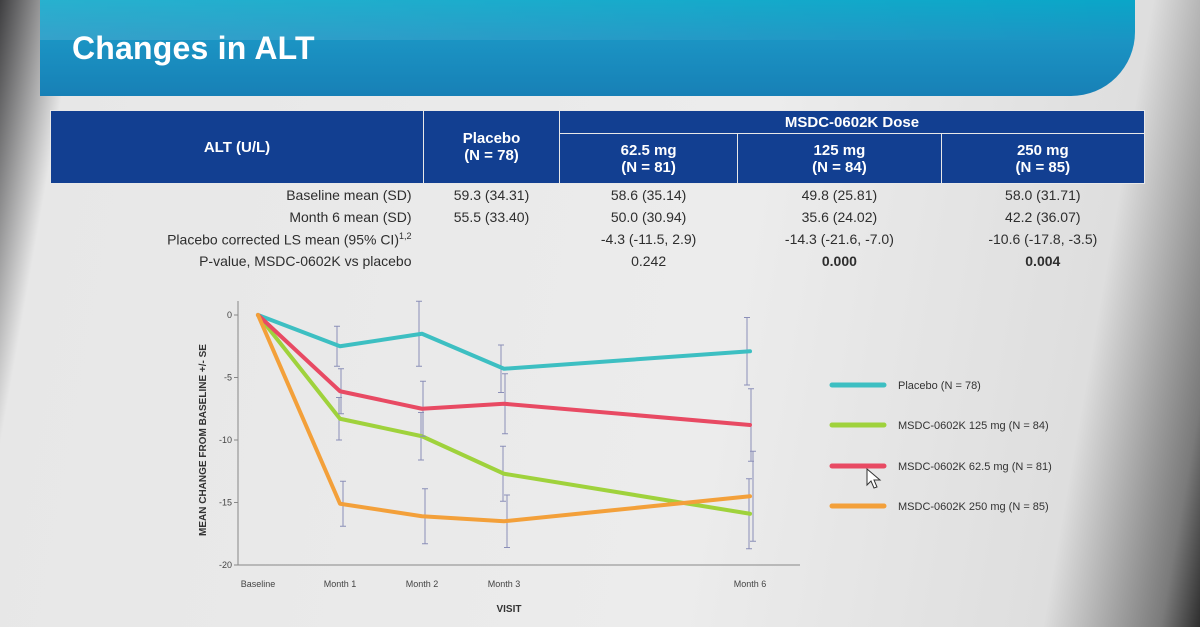 The width and height of the screenshot is (1200, 627). I want to click on footnote-ref: 1,2, so click(405, 235).